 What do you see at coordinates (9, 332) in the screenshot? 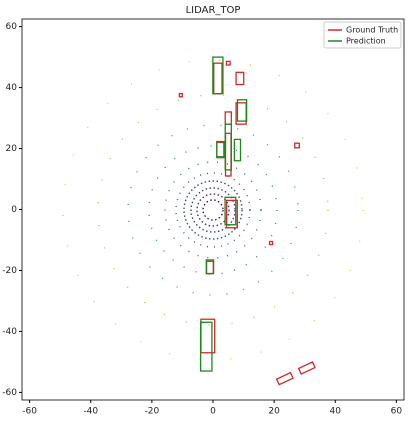
I see `y-tick-label: -40` at bounding box center [9, 332].